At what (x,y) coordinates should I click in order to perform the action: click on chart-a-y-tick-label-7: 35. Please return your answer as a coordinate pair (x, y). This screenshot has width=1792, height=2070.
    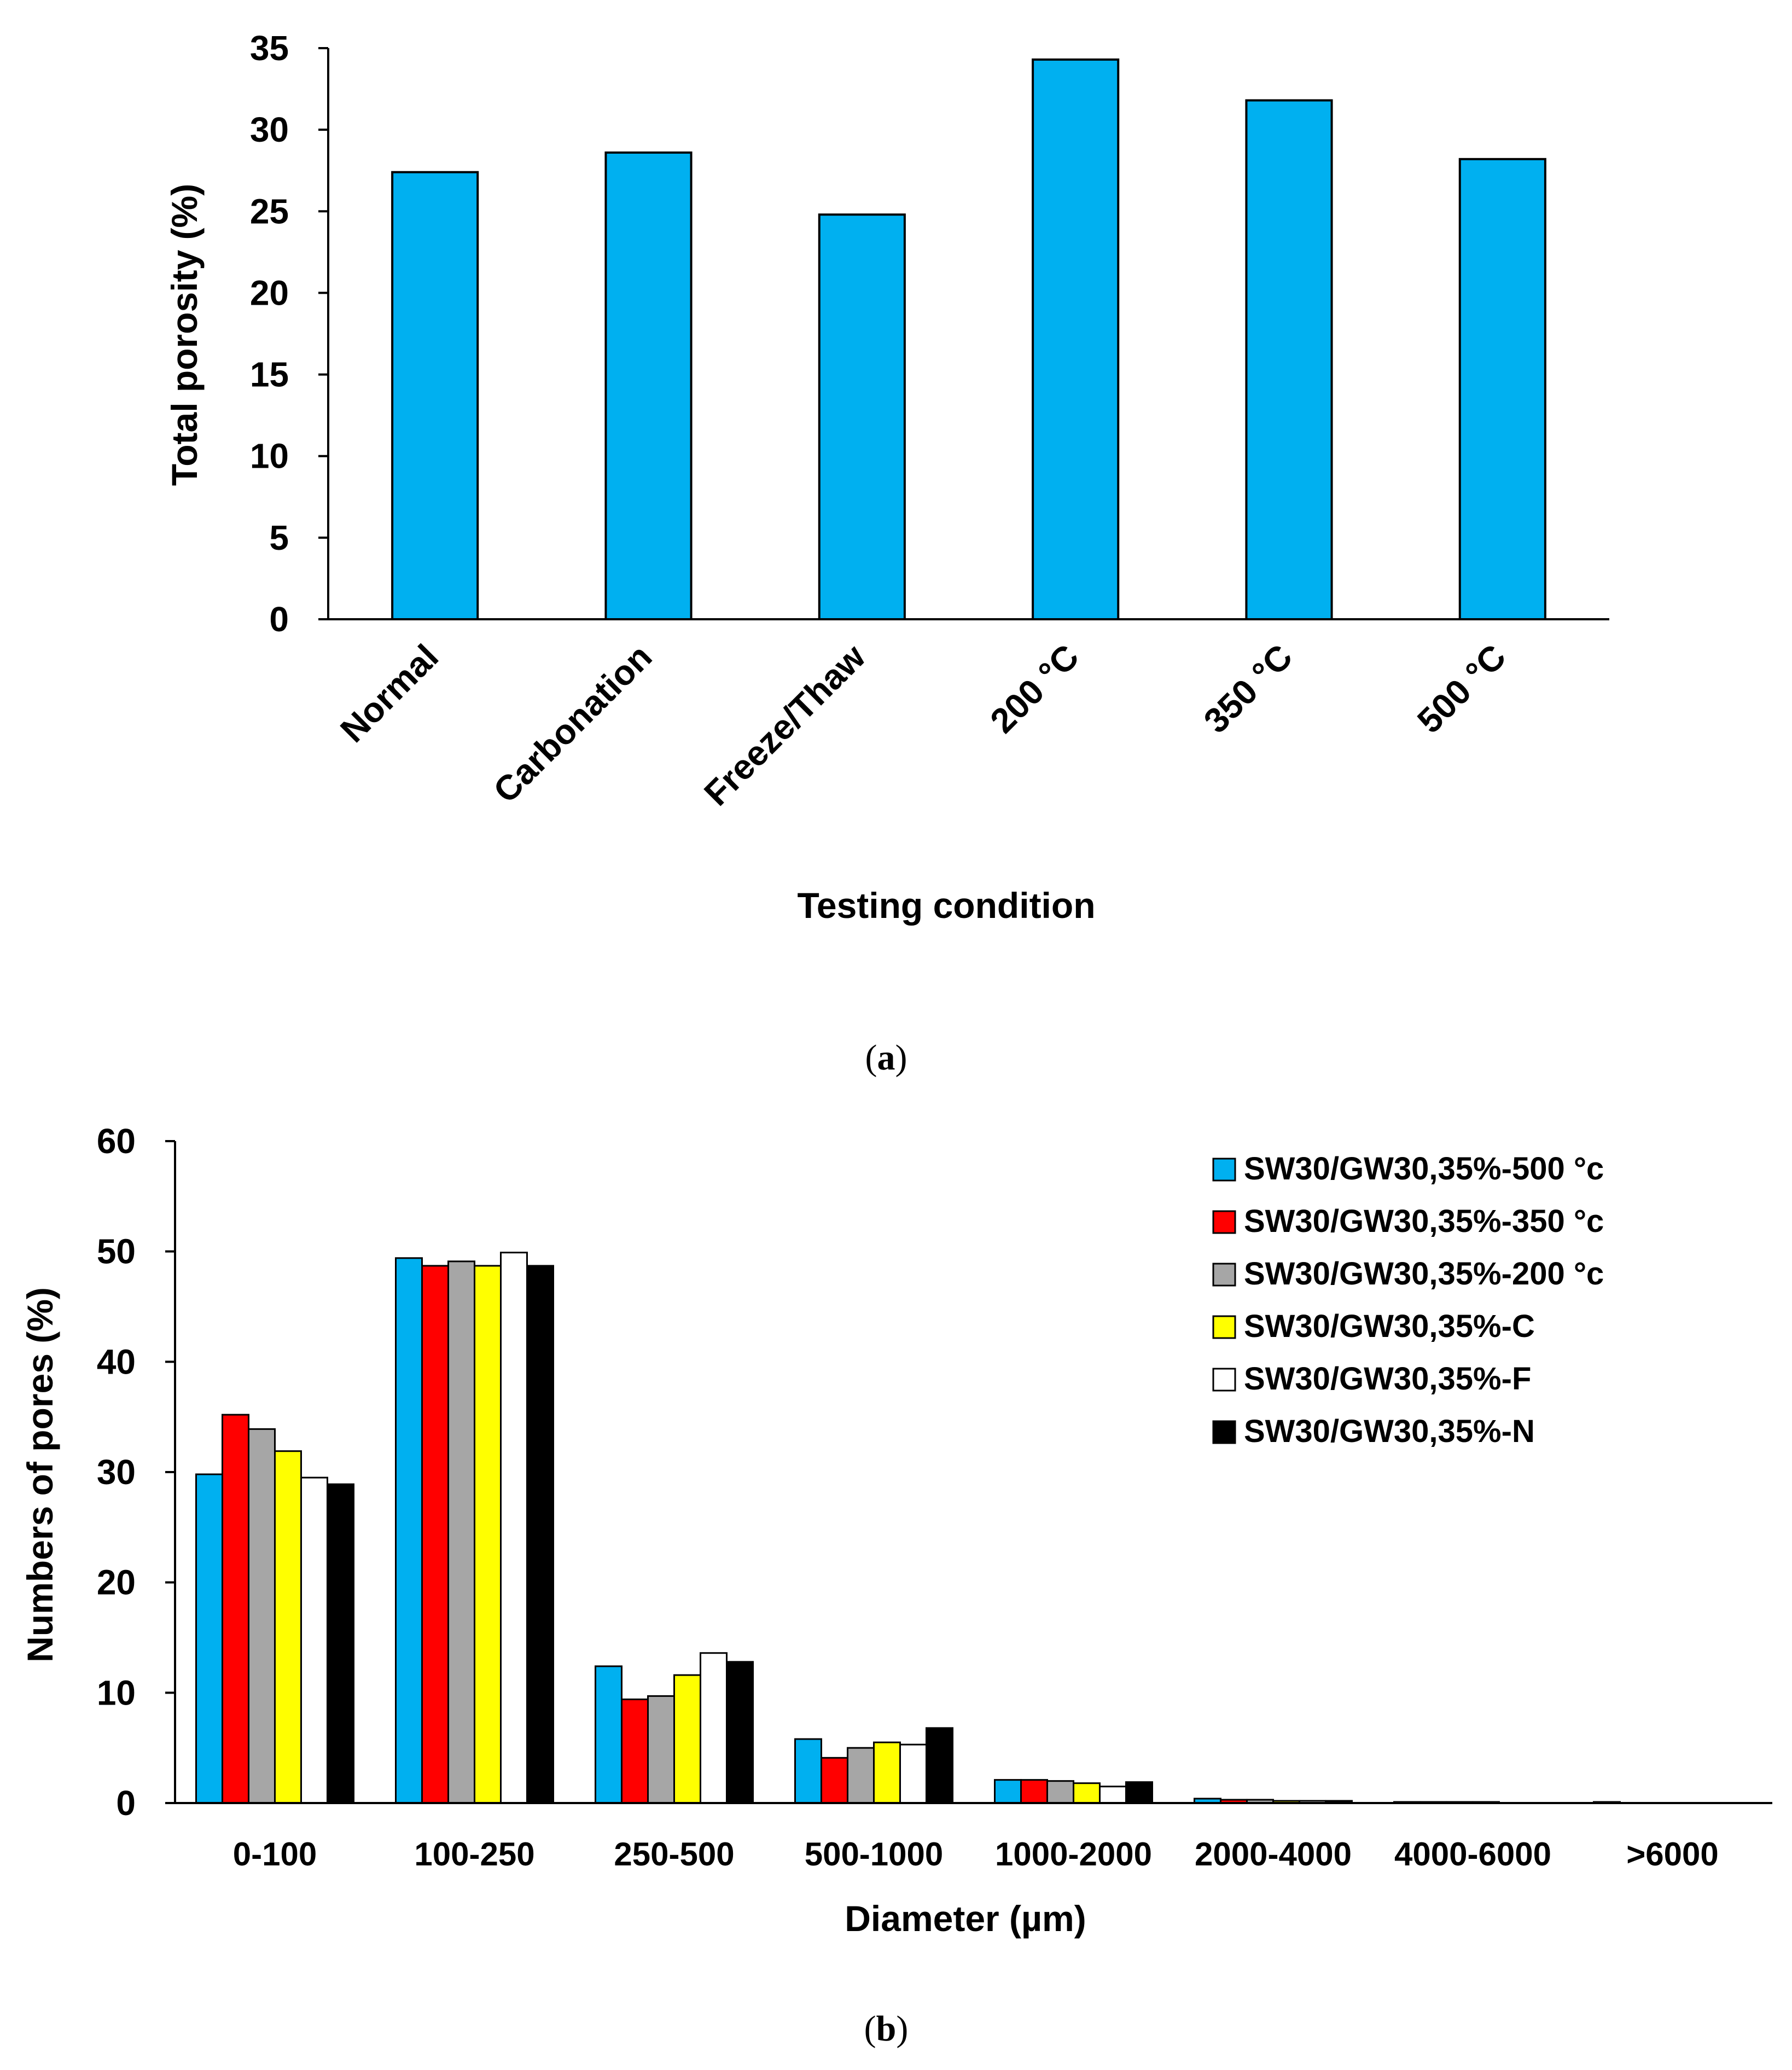
    Looking at the image, I should click on (269, 48).